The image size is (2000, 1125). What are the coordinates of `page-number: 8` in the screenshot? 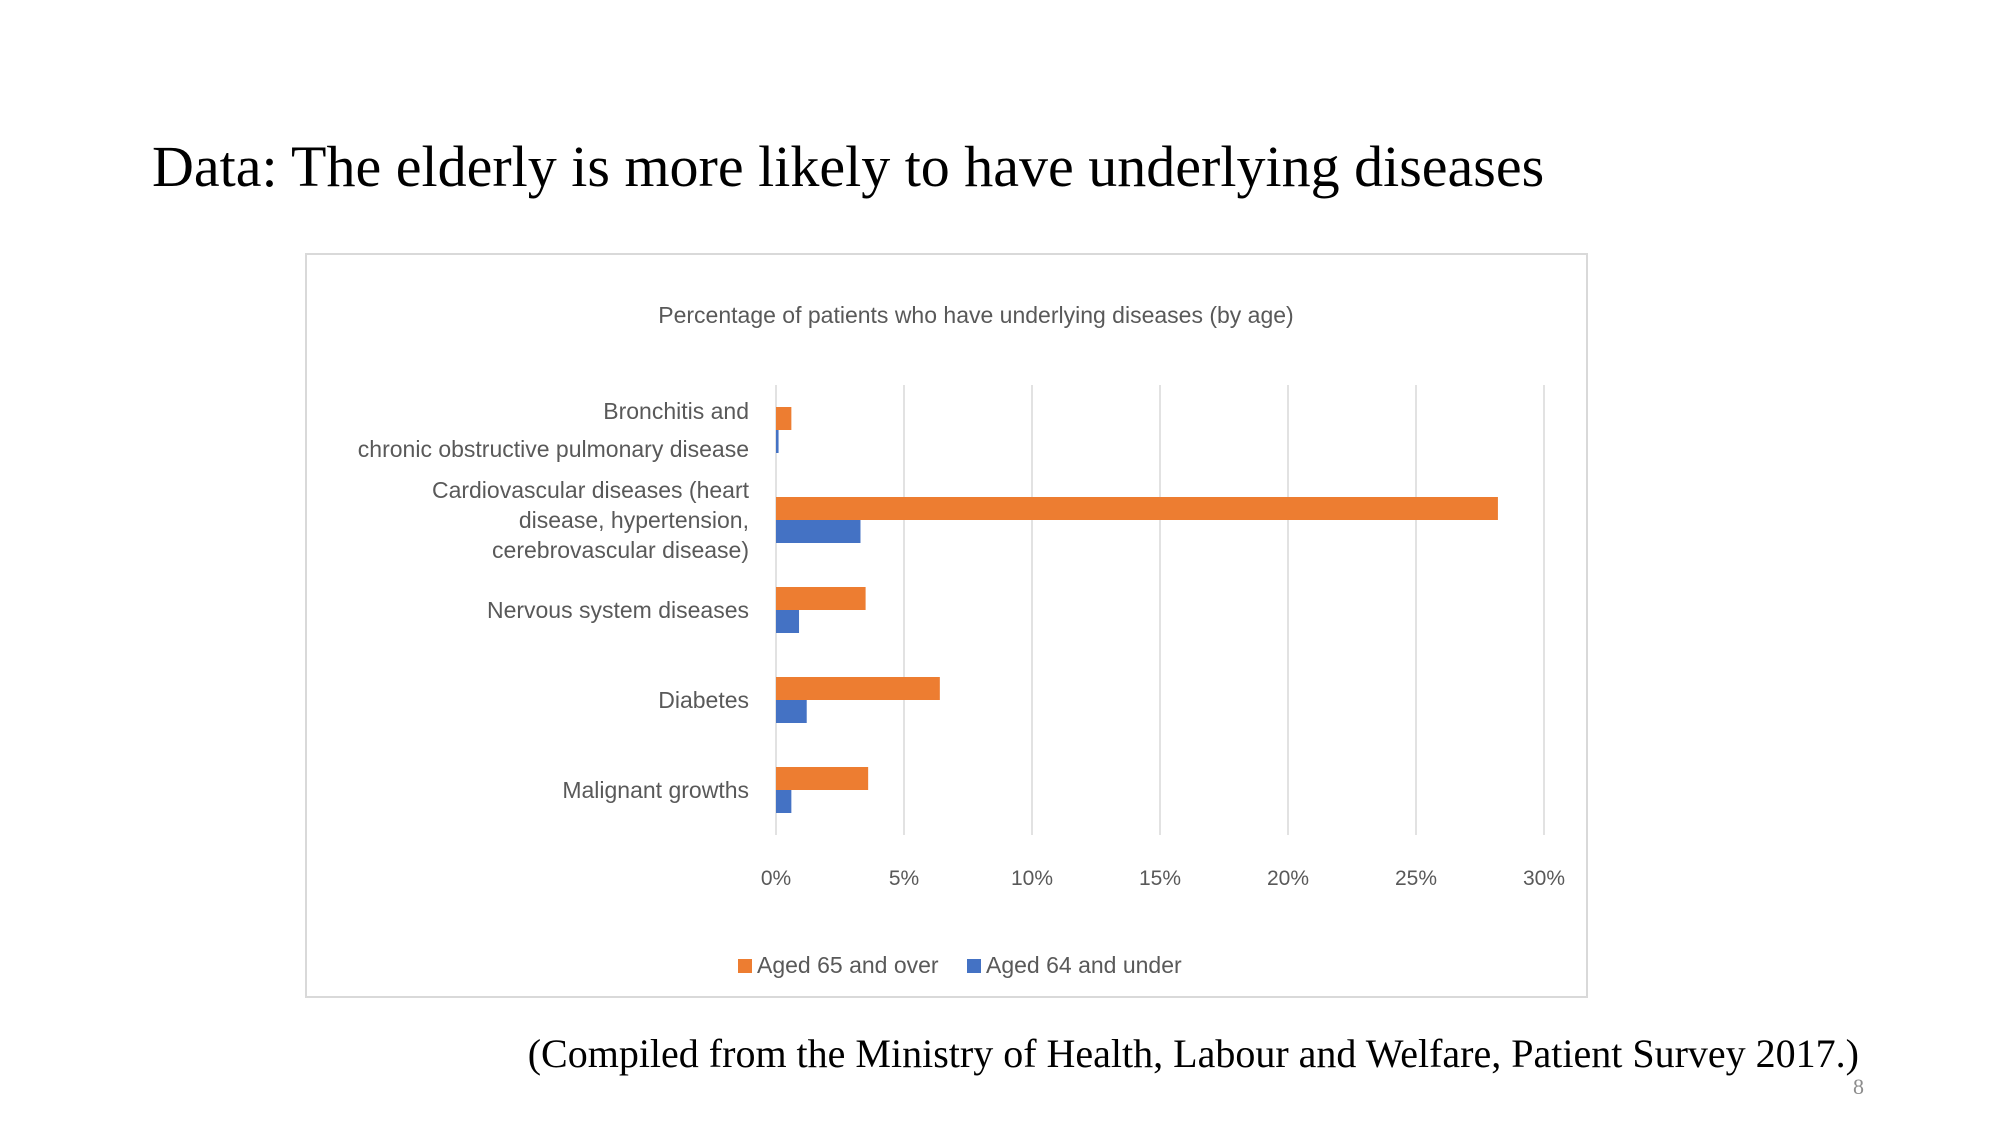 It's located at (1858, 1086).